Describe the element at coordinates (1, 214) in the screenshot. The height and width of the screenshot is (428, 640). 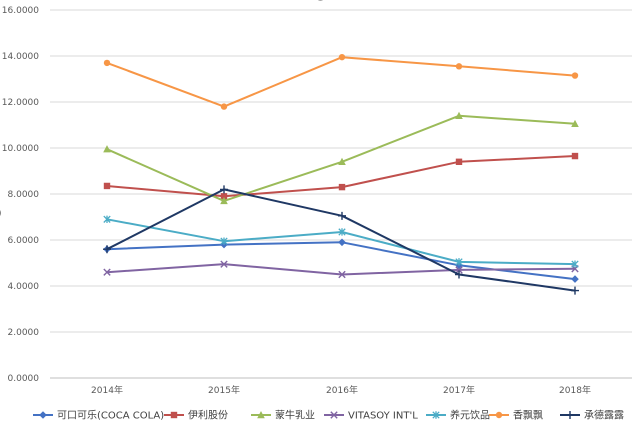
I see `y-axis-label-fragment: )` at that location.